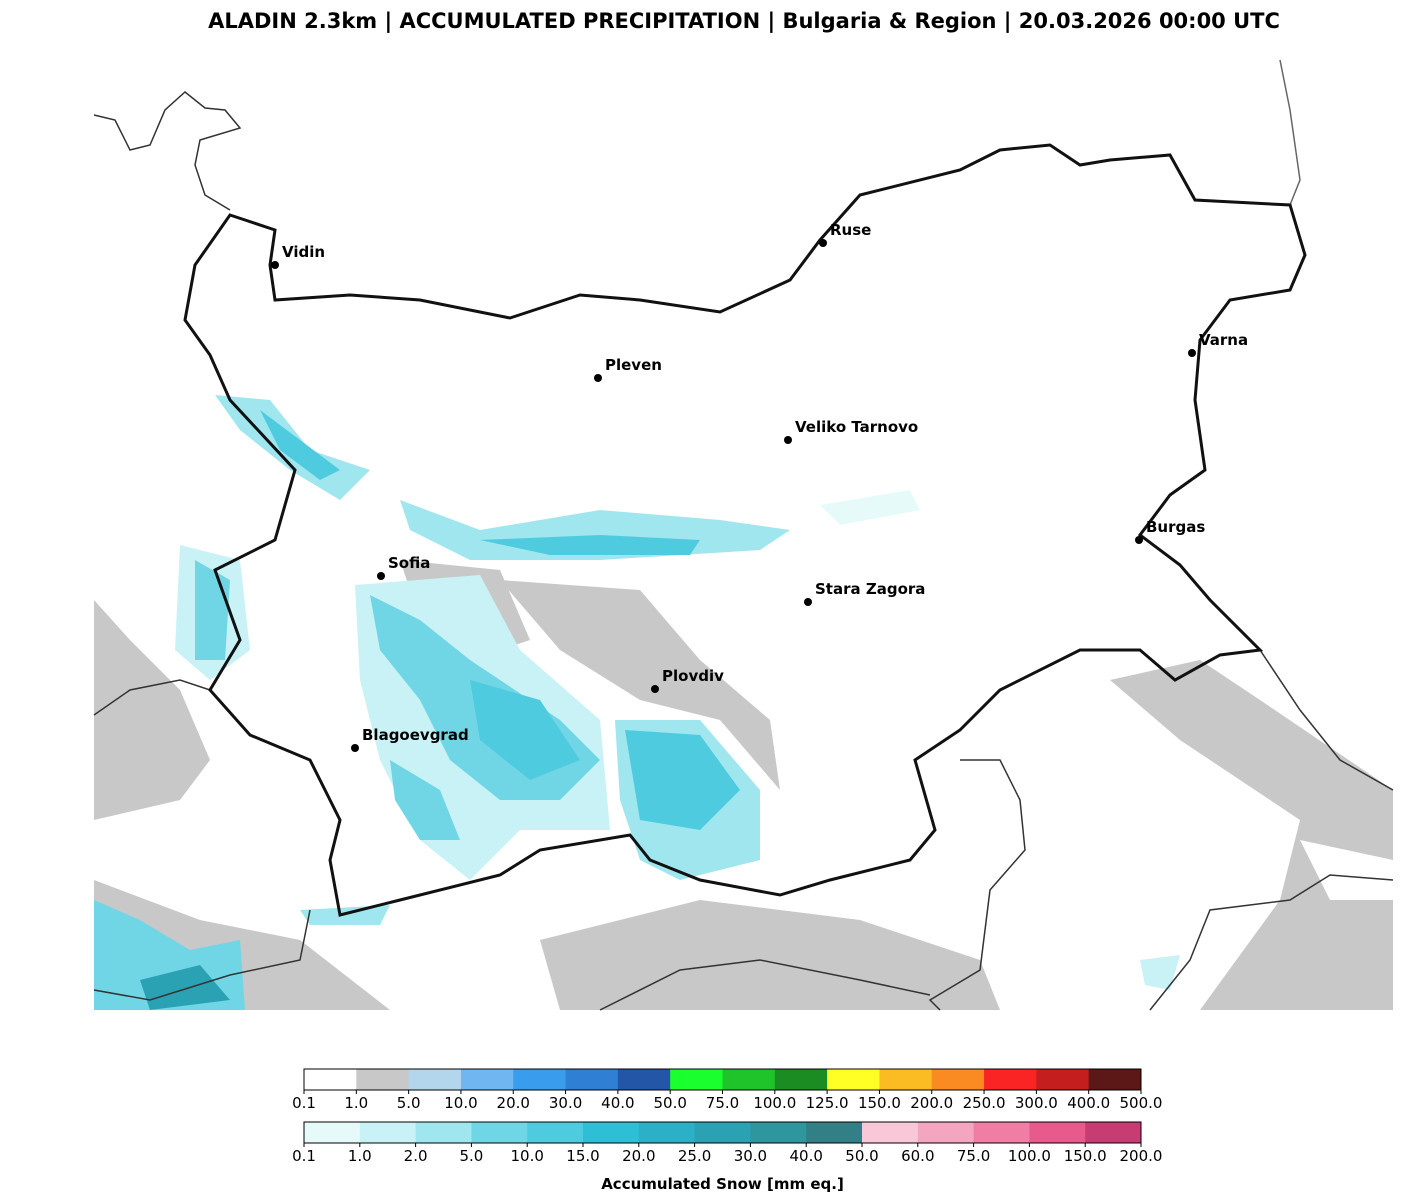 The height and width of the screenshot is (1203, 1420). I want to click on city-label: Plovdiv, so click(693, 676).